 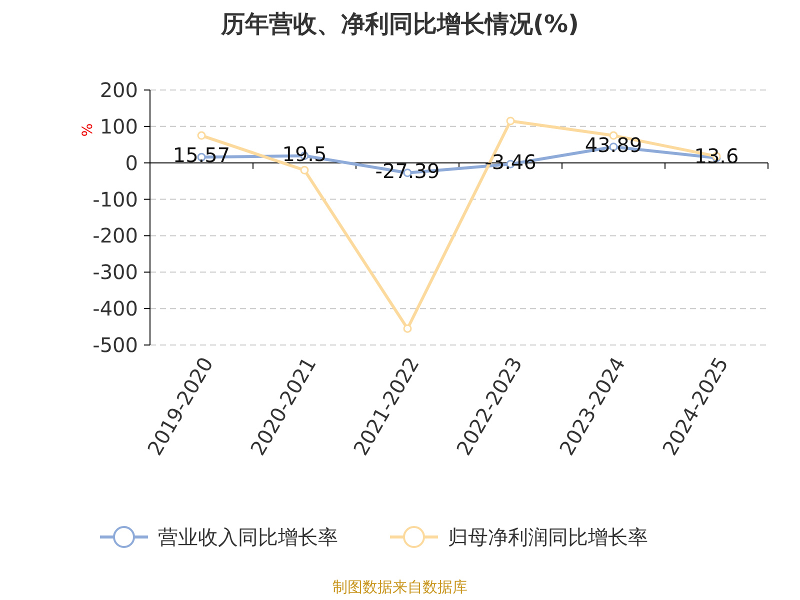 What do you see at coordinates (399, 24) in the screenshot?
I see `chart-title: 历年营收、净利同比增长情况(%)` at bounding box center [399, 24].